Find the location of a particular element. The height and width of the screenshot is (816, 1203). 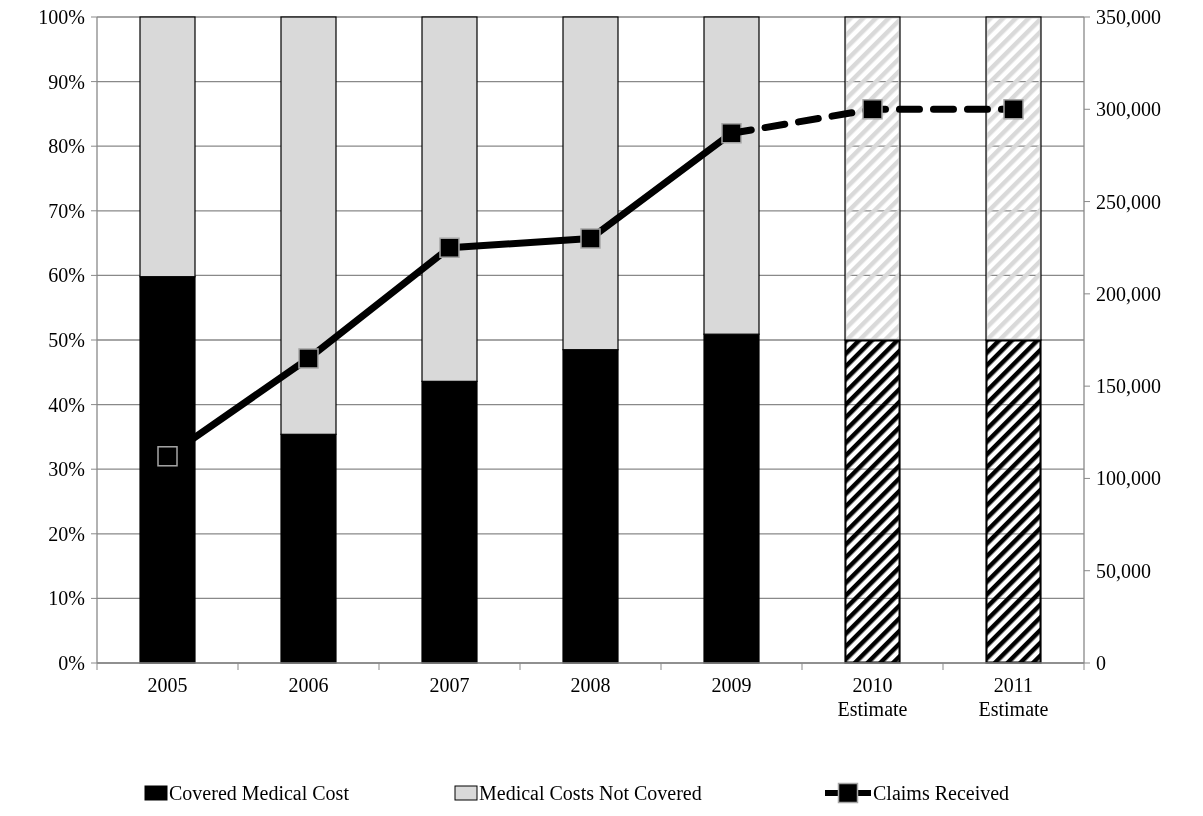

legend-label: Covered Medical Cost is located at coordinates (259, 793).